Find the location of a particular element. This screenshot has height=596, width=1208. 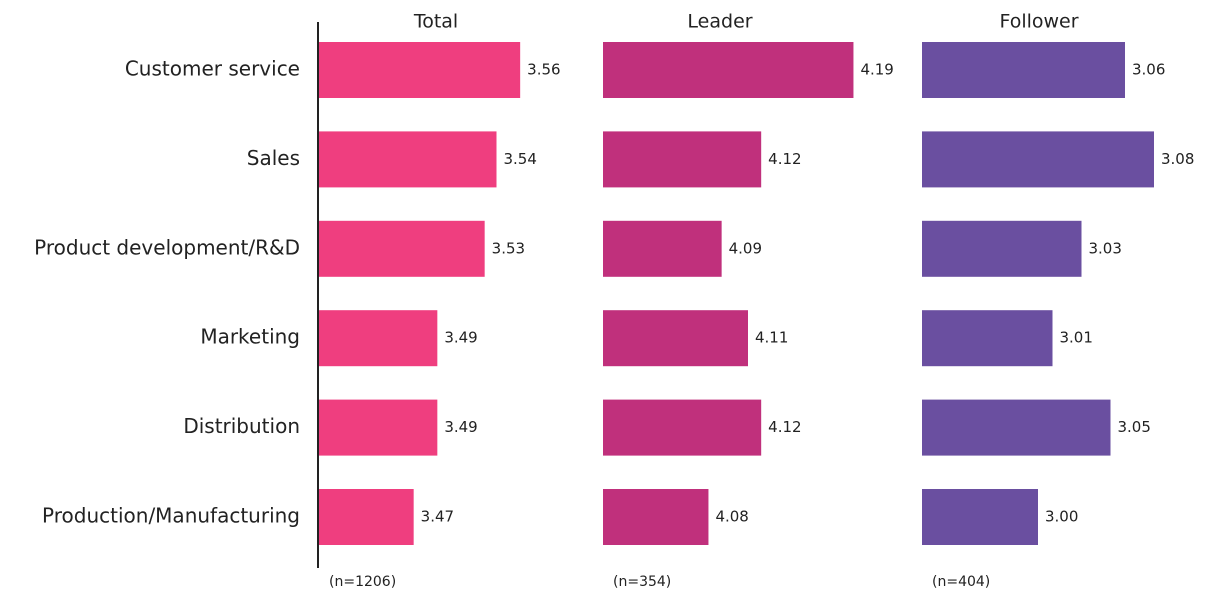

category-label: Customer service is located at coordinates (212, 69).